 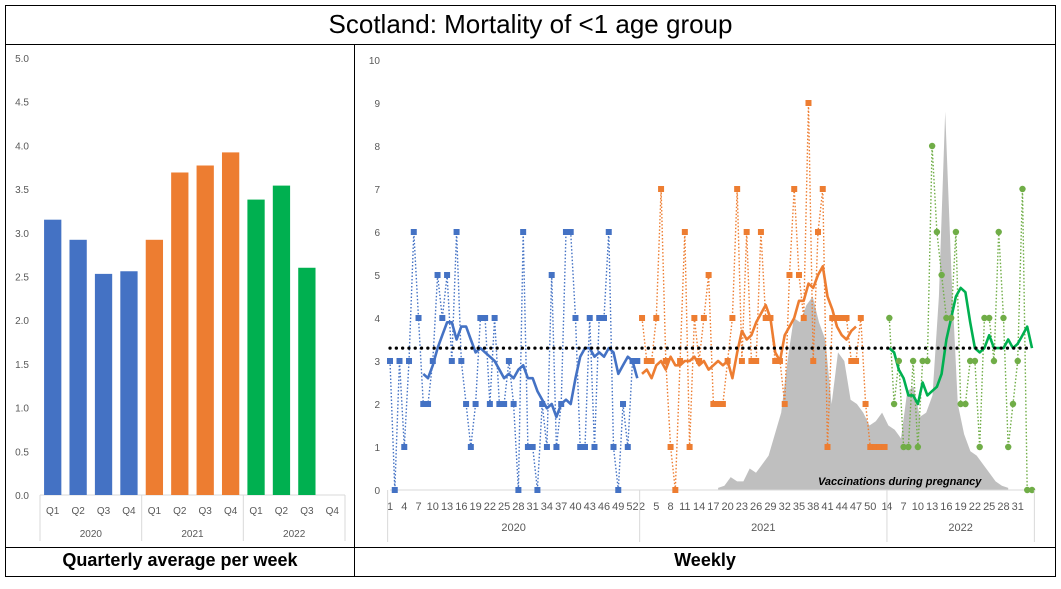 I want to click on y-tick-label: 2.5, so click(x=22, y=278).